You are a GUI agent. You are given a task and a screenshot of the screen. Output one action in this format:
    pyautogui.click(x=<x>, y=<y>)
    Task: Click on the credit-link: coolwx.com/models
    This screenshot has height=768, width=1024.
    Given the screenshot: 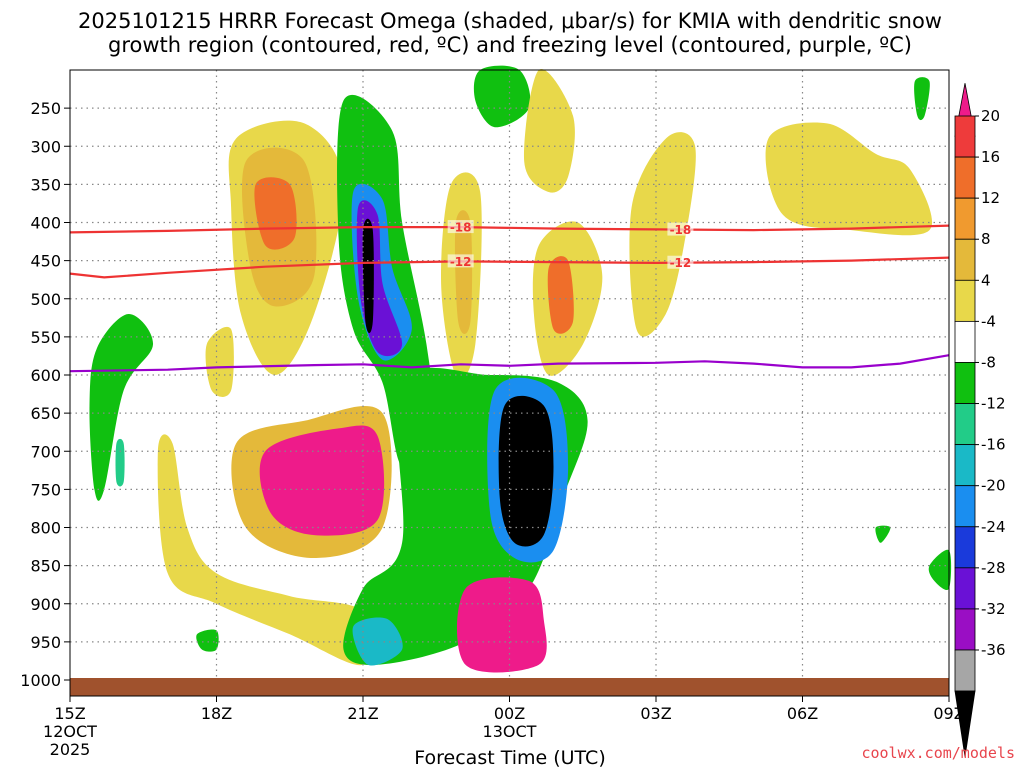 What is the action you would take?
    pyautogui.click(x=938, y=753)
    